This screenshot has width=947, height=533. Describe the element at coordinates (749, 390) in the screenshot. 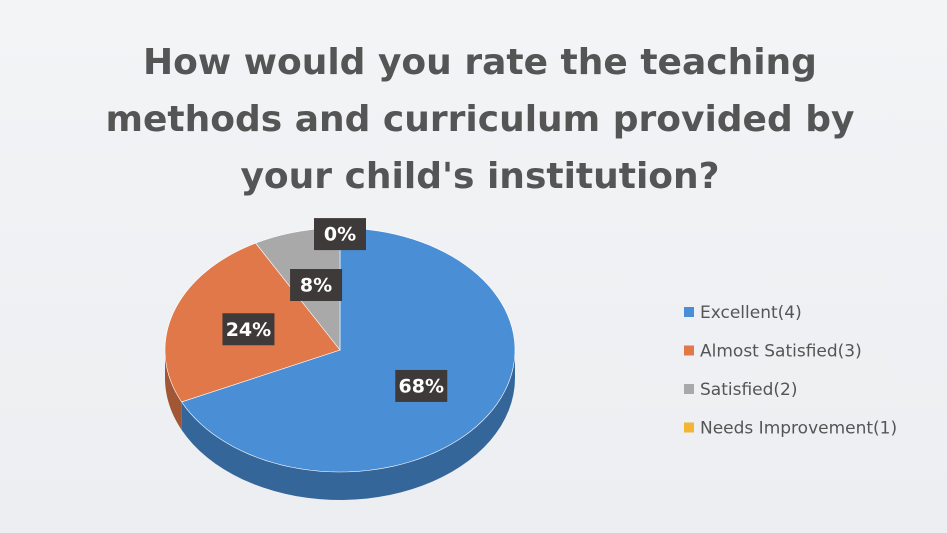

I see `legend-label: Satisfied(2)` at that location.